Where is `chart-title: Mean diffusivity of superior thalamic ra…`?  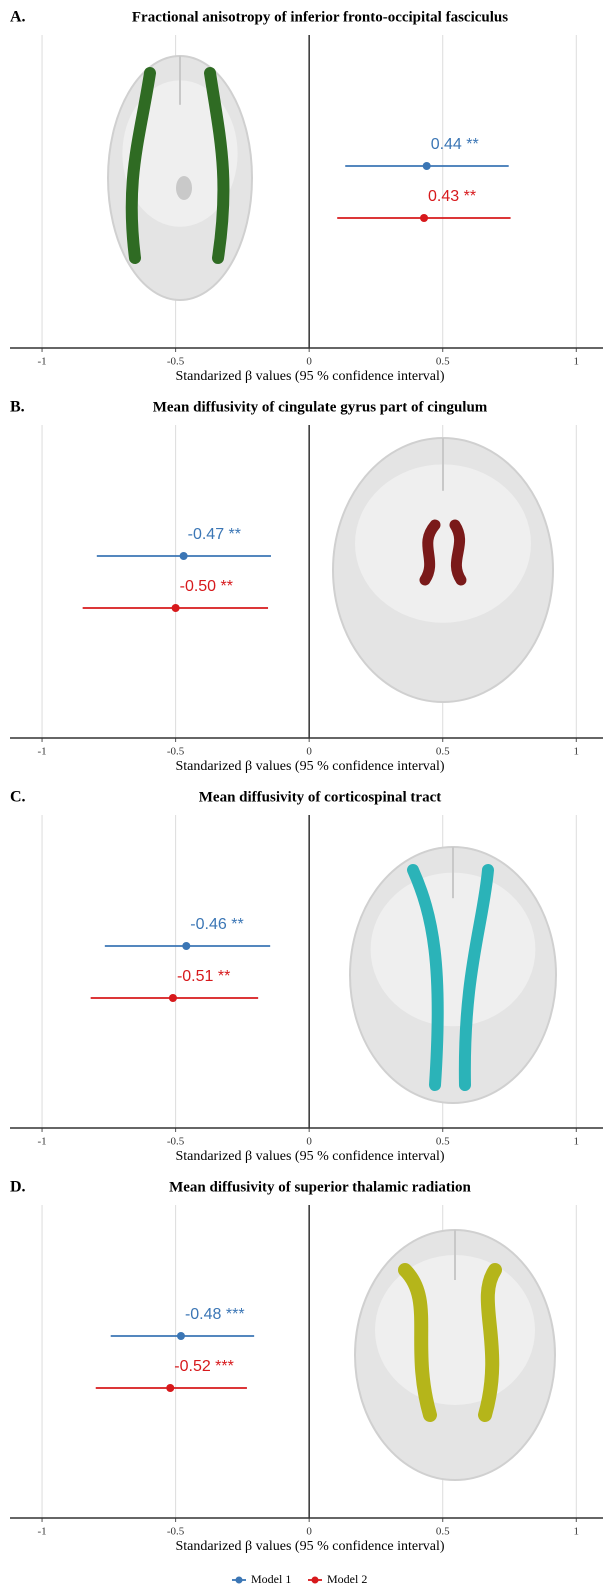 chart-title: Mean diffusivity of superior thalamic ra… is located at coordinates (320, 1187).